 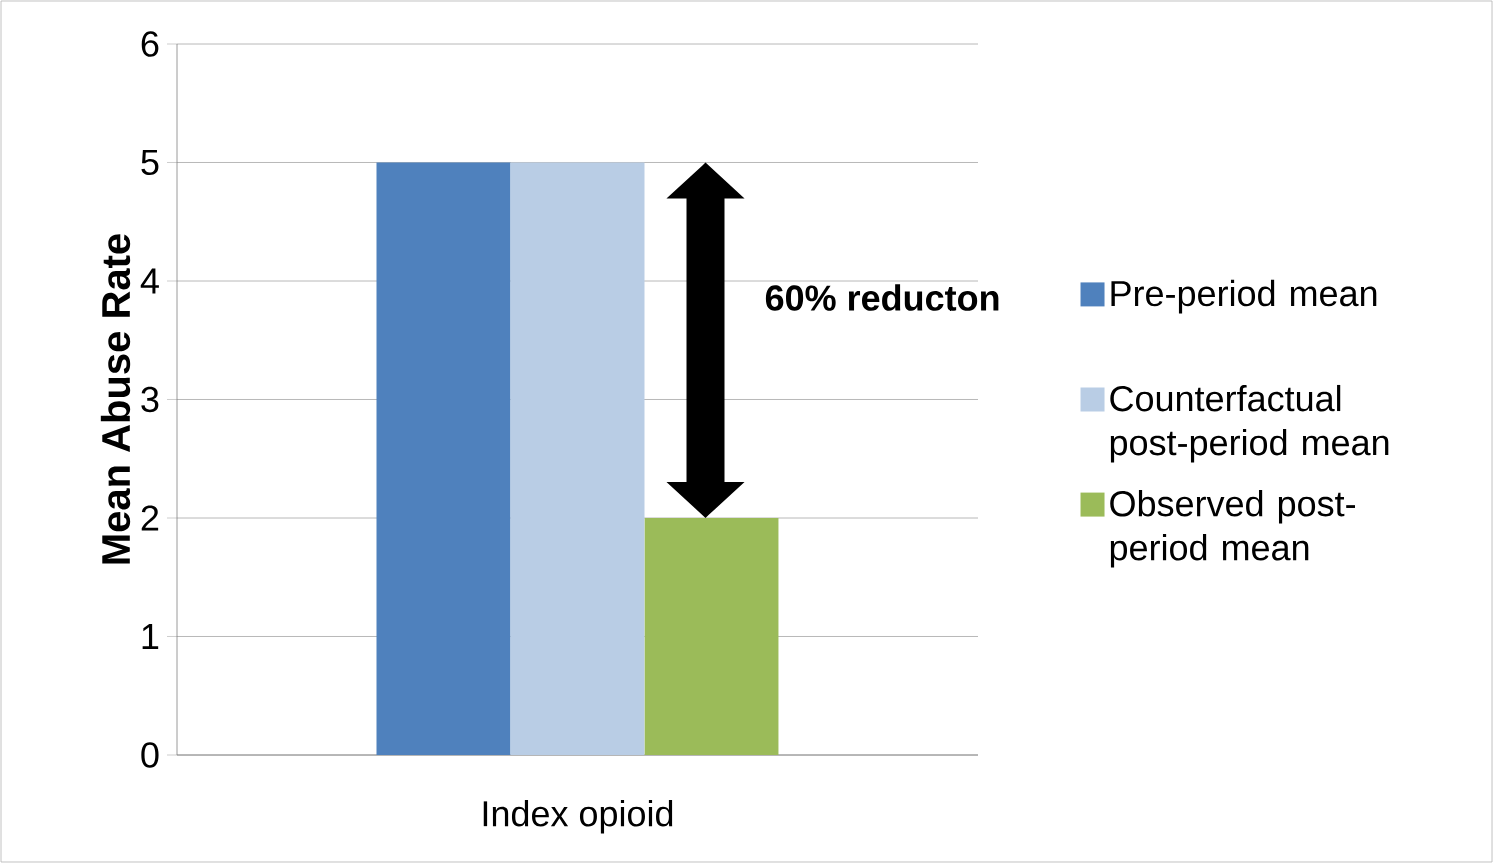 What do you see at coordinates (1232, 529) in the screenshot?
I see `legend-label: Observed post-period mean` at bounding box center [1232, 529].